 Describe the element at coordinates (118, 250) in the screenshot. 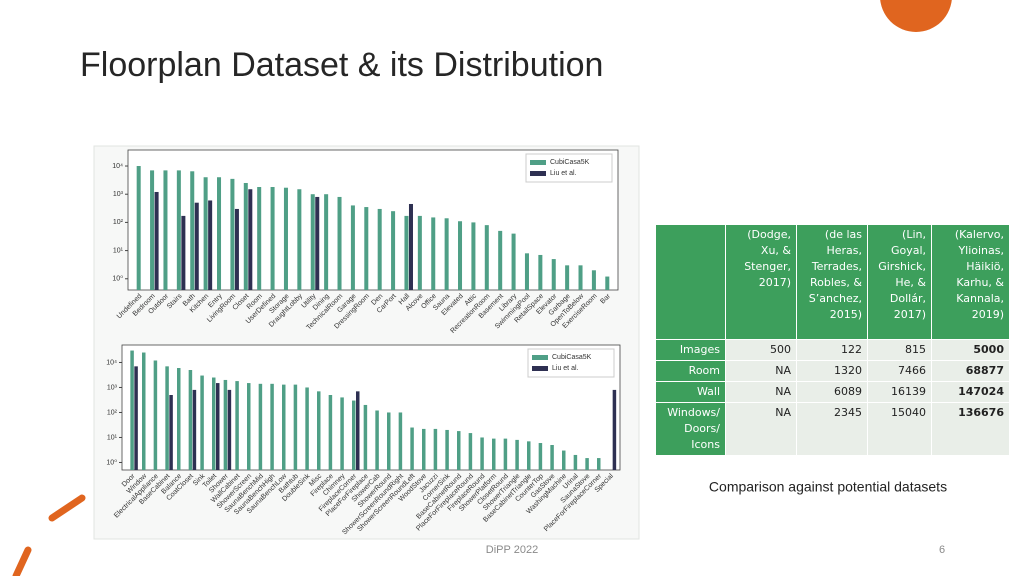

I see `y-tick-label: 10¹` at that location.